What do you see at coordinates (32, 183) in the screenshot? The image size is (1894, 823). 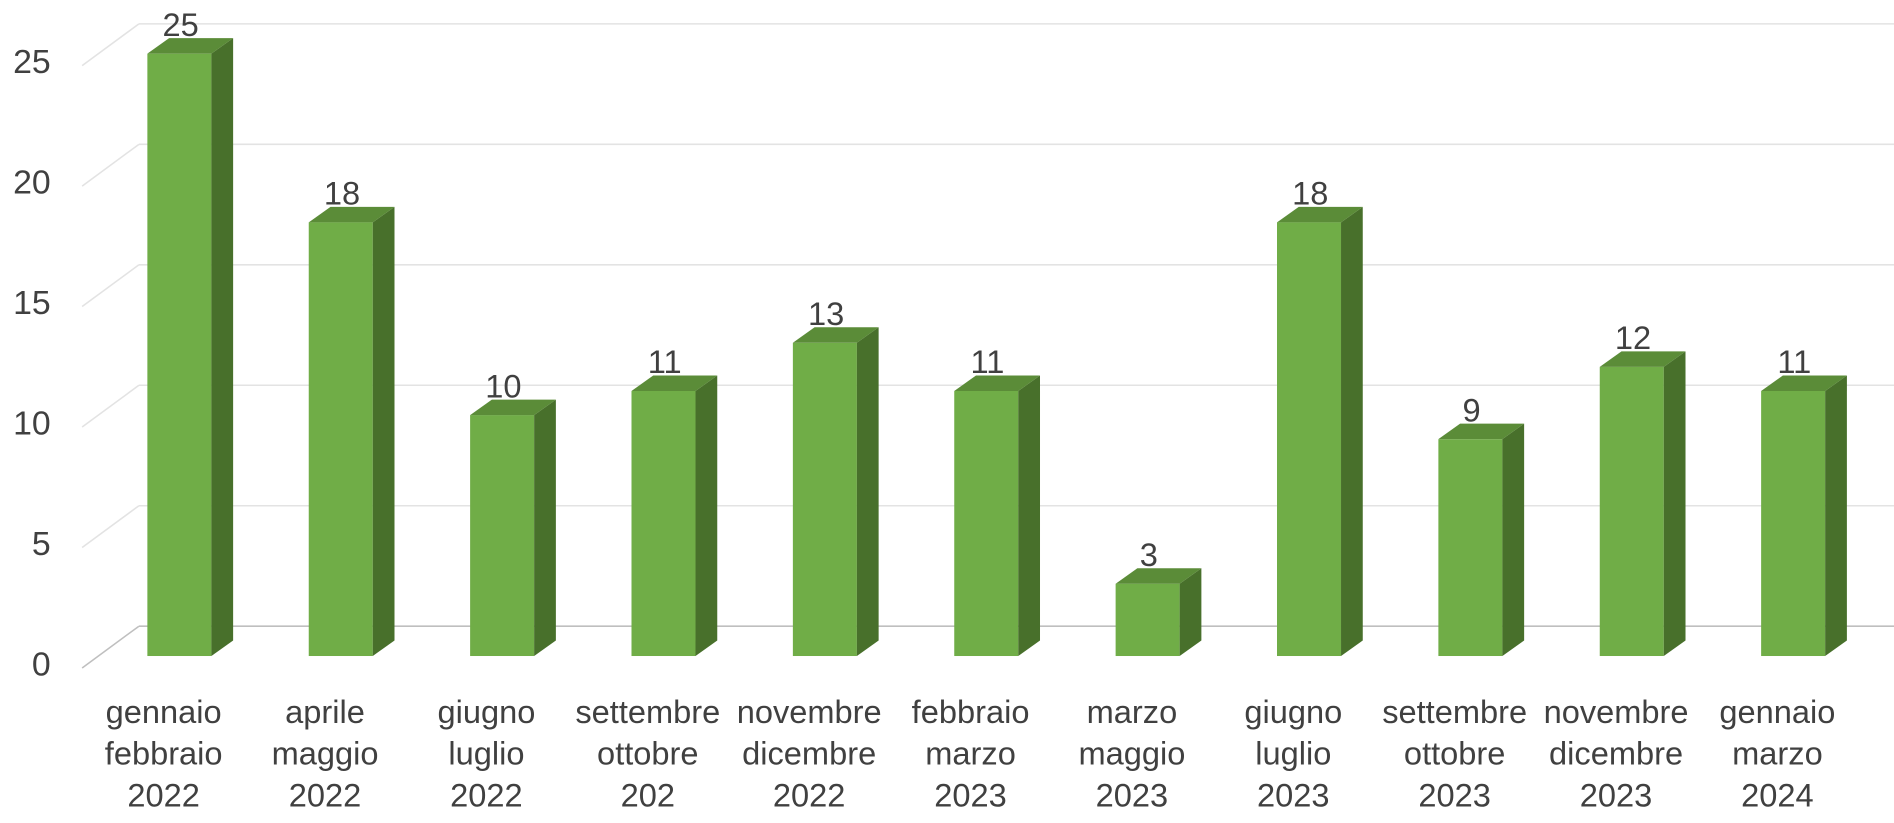 I see `y-tick-label: 20` at bounding box center [32, 183].